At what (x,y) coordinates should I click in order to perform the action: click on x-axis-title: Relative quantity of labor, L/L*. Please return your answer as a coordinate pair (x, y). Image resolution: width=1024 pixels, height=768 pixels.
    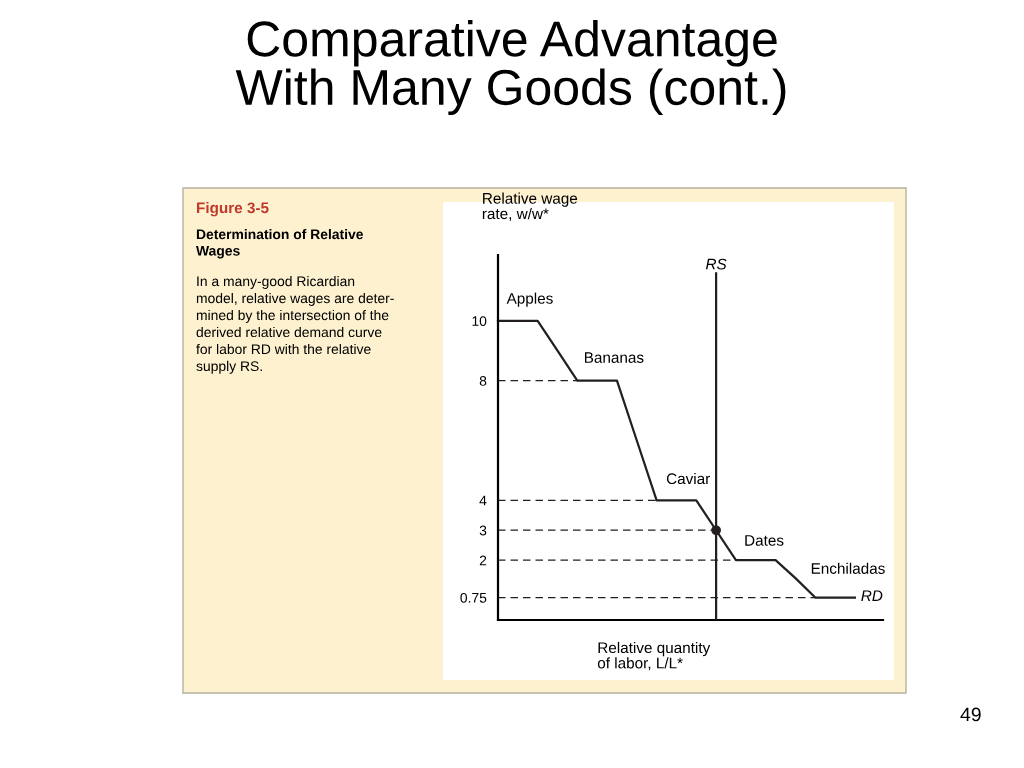
    Looking at the image, I should click on (654, 656).